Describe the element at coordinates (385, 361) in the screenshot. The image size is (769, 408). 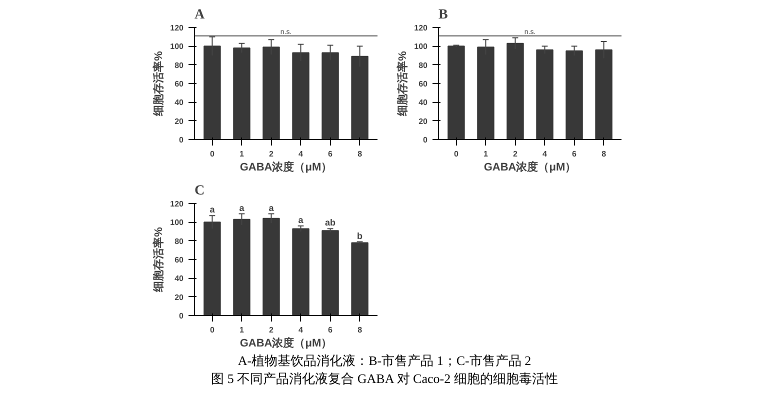
I see `text: A-植物基饮品消化液：B-市售产品 1；C-市售产品 2` at that location.